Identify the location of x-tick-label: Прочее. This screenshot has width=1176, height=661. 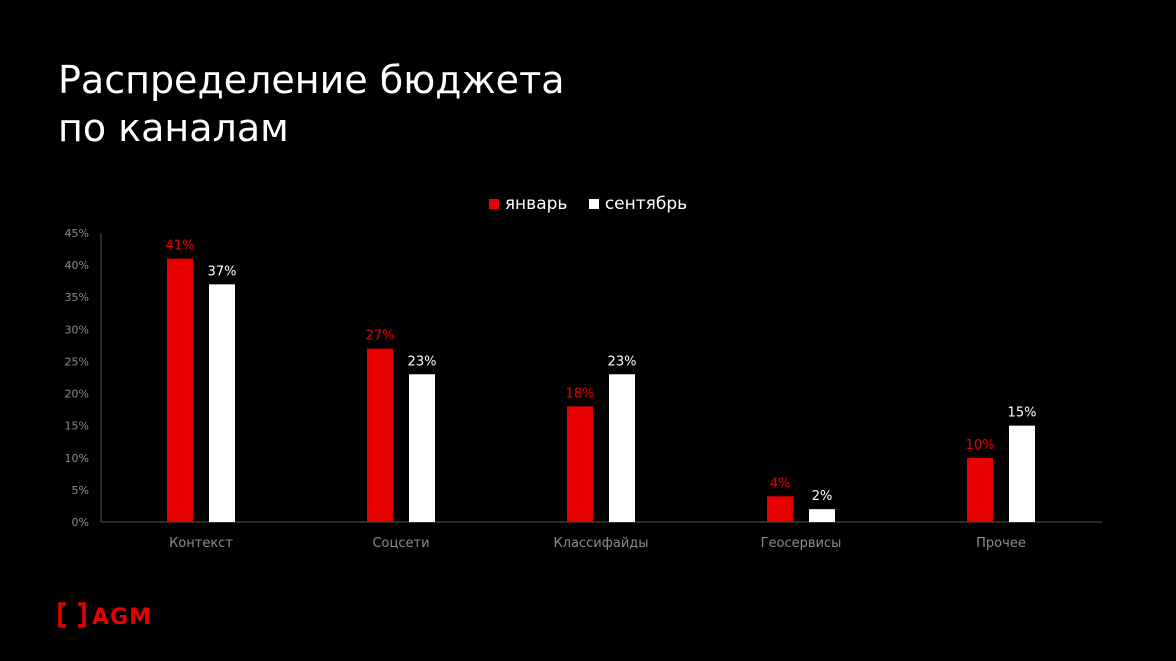
(1001, 543).